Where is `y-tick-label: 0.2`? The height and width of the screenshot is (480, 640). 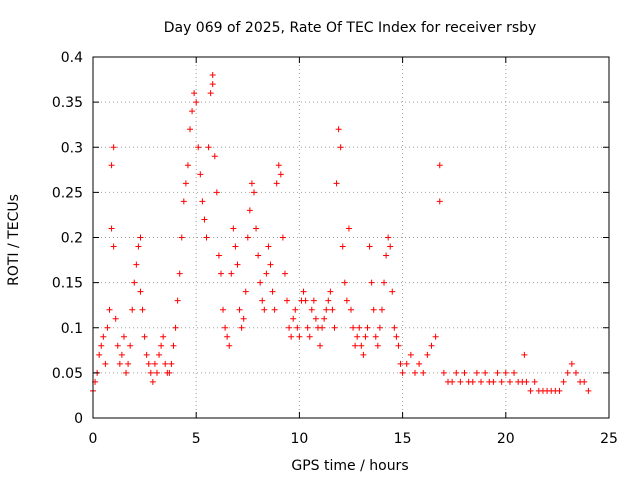 y-tick-label: 0.2 is located at coordinates (72, 239).